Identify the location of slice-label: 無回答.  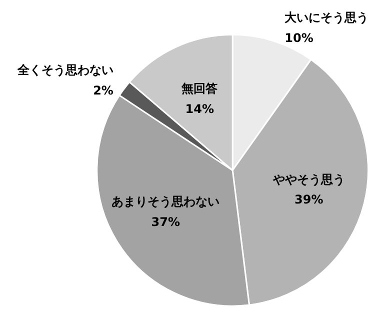
(199, 89).